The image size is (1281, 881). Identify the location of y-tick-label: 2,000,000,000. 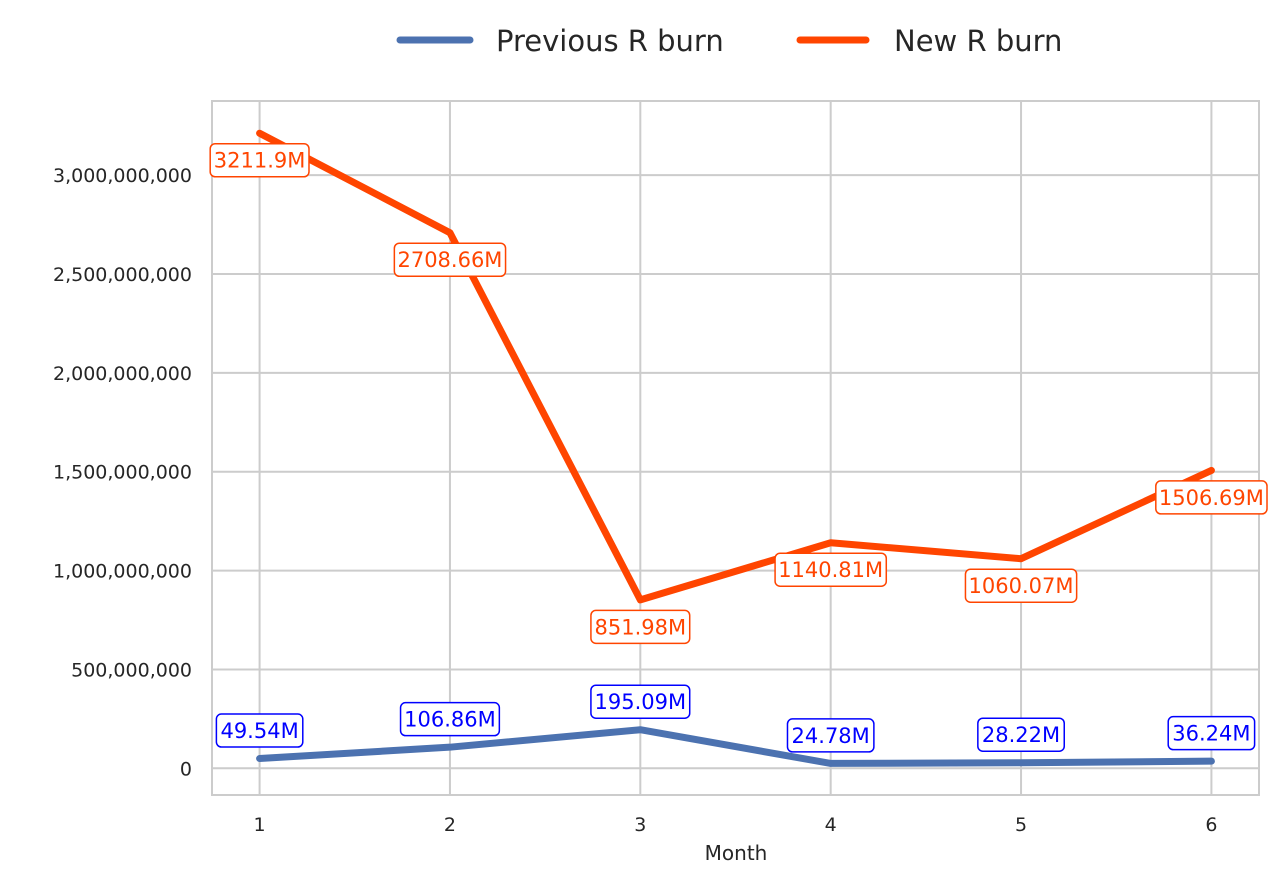
(122, 374).